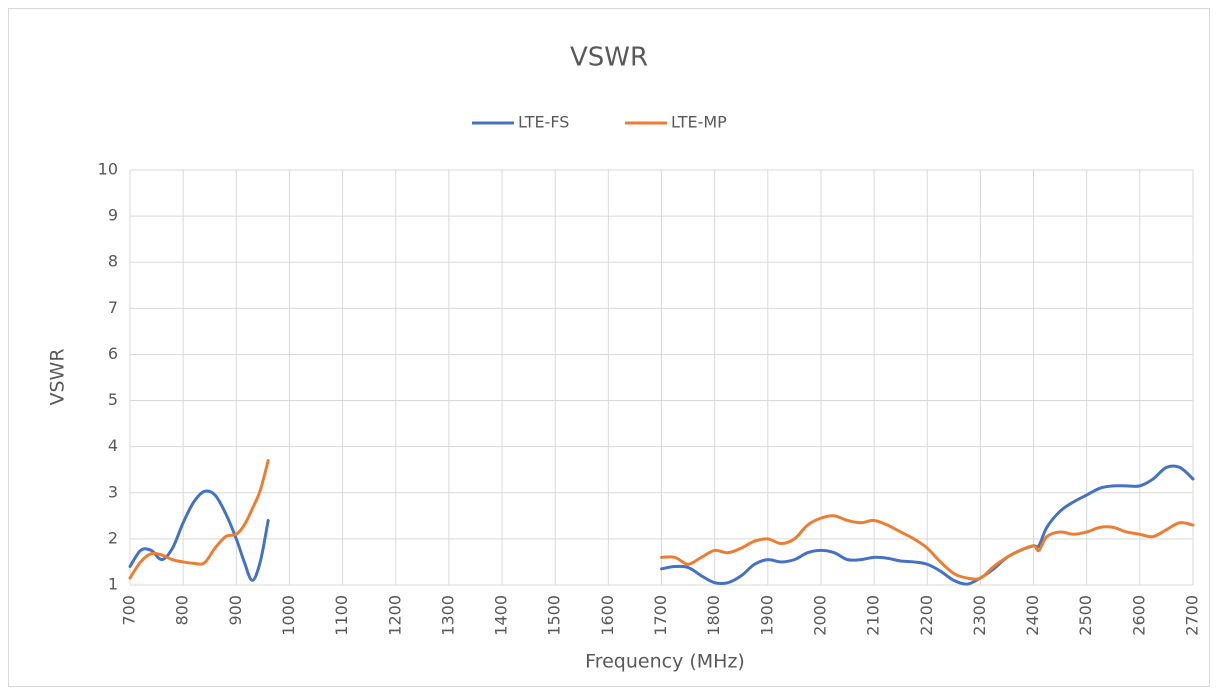 The width and height of the screenshot is (1218, 695). What do you see at coordinates (607, 615) in the screenshot?
I see `x-tick-label: 1600` at bounding box center [607, 615].